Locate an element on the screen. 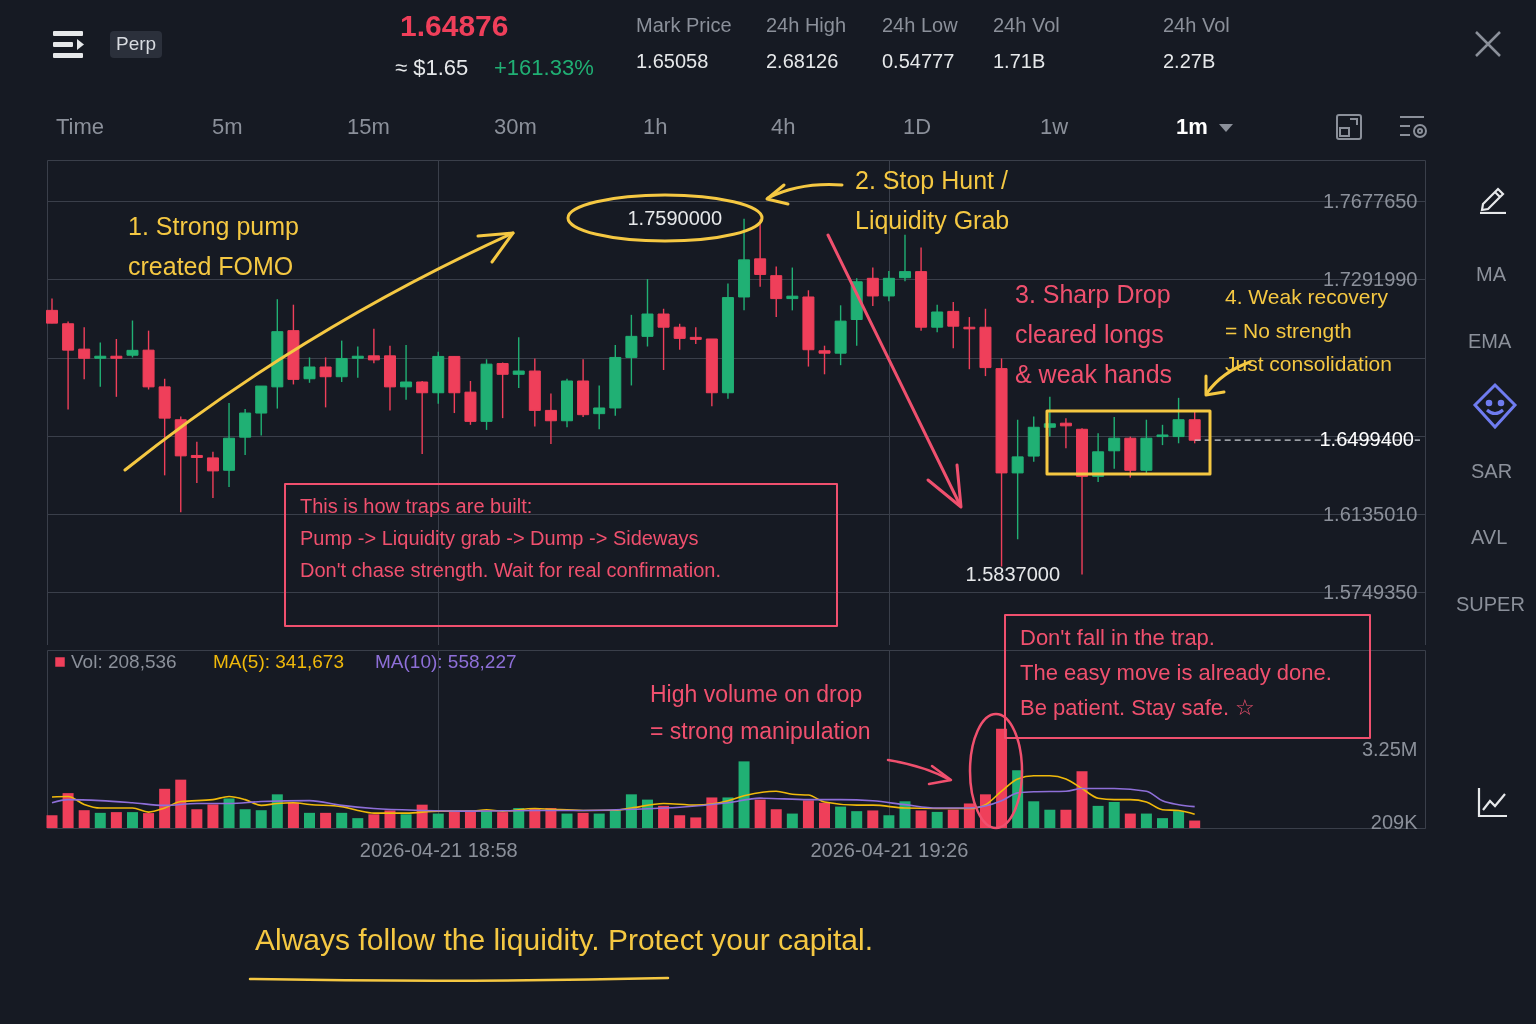  annotation: Don't fall in the trap. The easy move is already done. Be patient. Stay safe. ☆ is located at coordinates (1176, 673).